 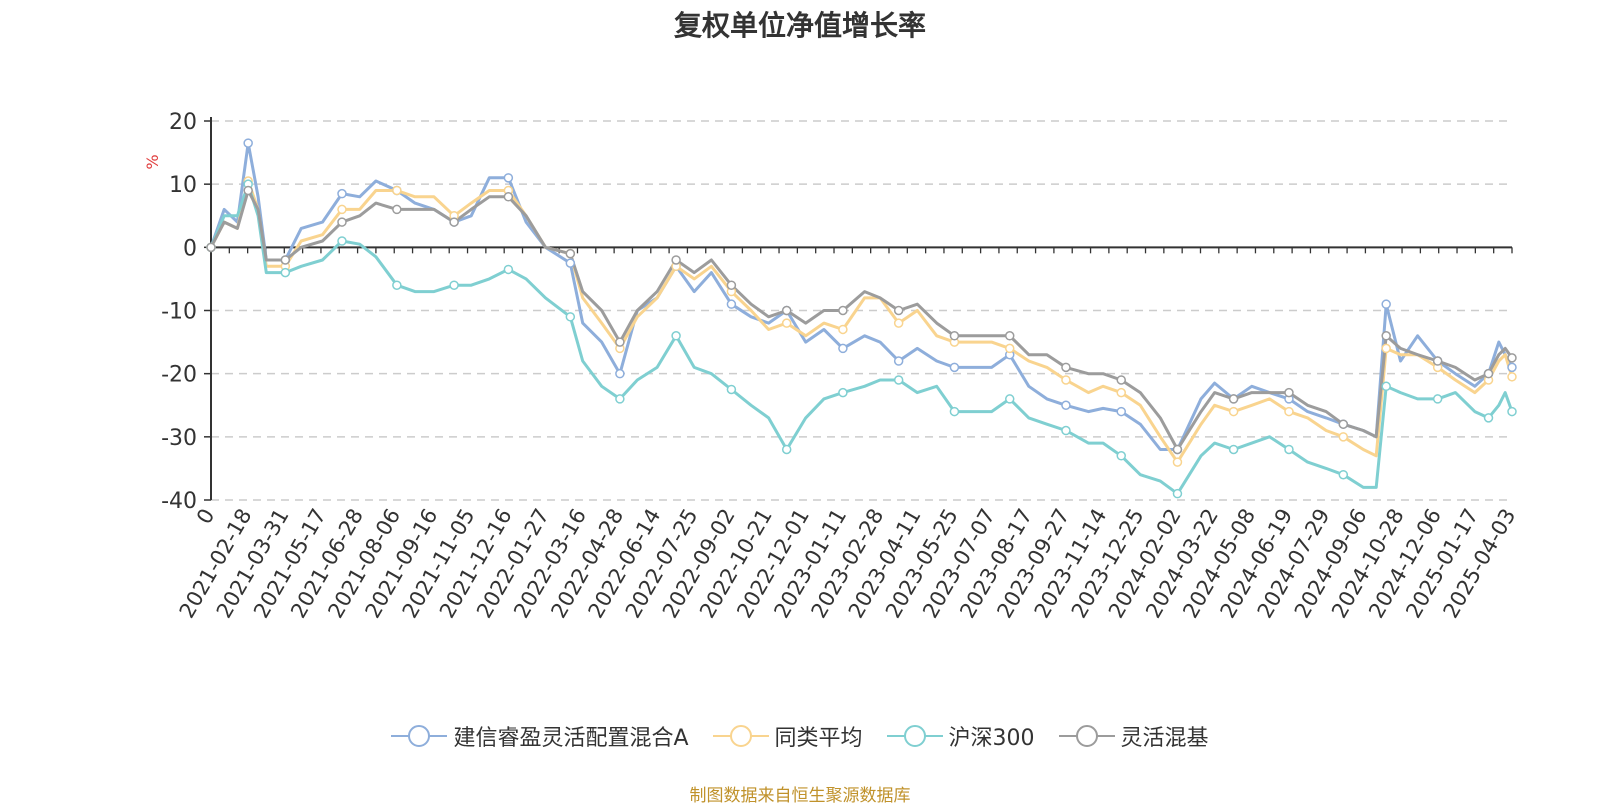 I want to click on legend-item-series-3: 灵活混基, so click(x=1133, y=736).